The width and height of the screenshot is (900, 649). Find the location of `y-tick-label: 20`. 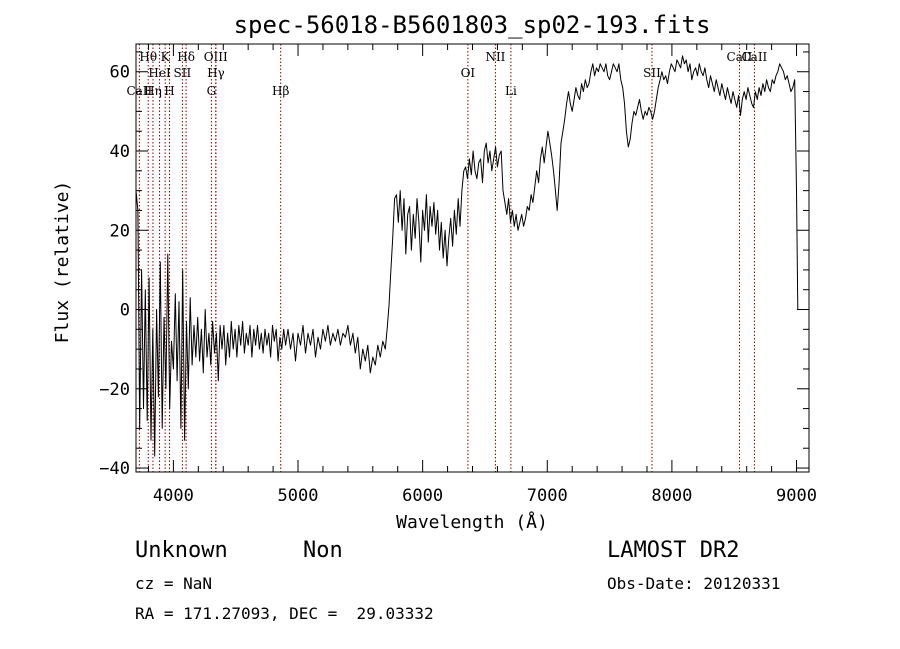

y-tick-label: 20 is located at coordinates (120, 231).